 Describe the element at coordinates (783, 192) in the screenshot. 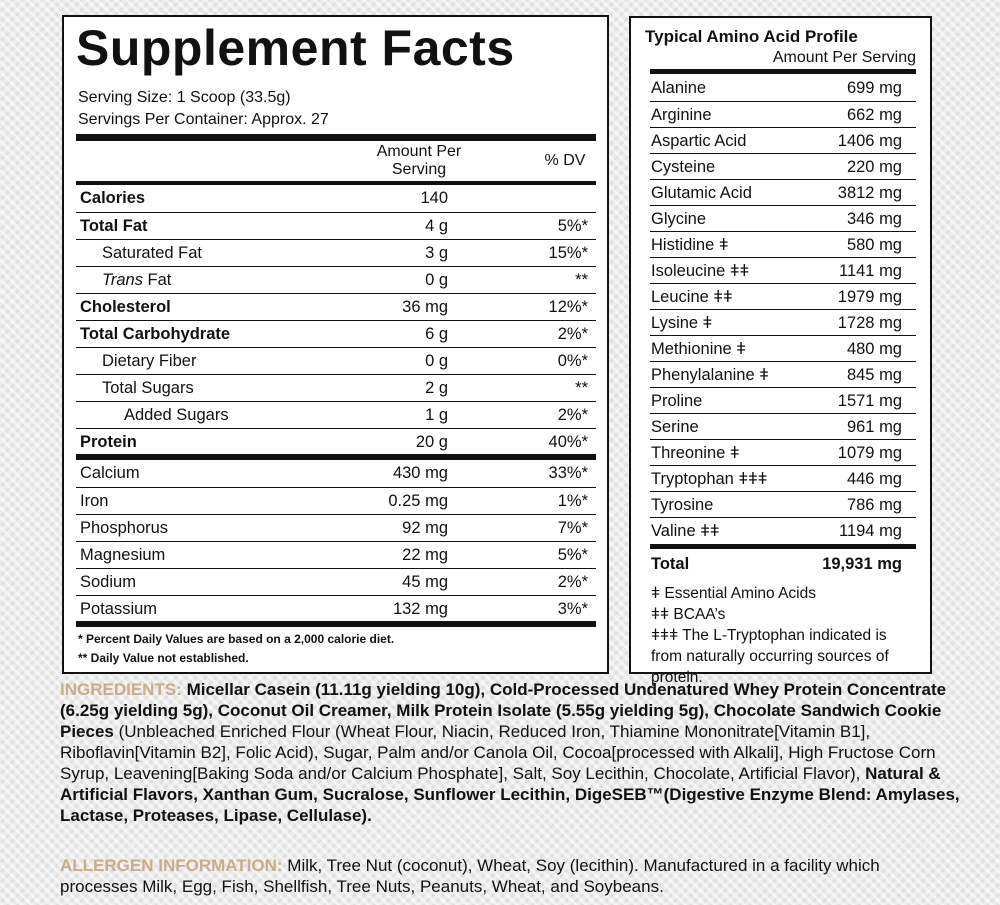

I see `amino-row: Glutamic Acid 3812 mg` at that location.